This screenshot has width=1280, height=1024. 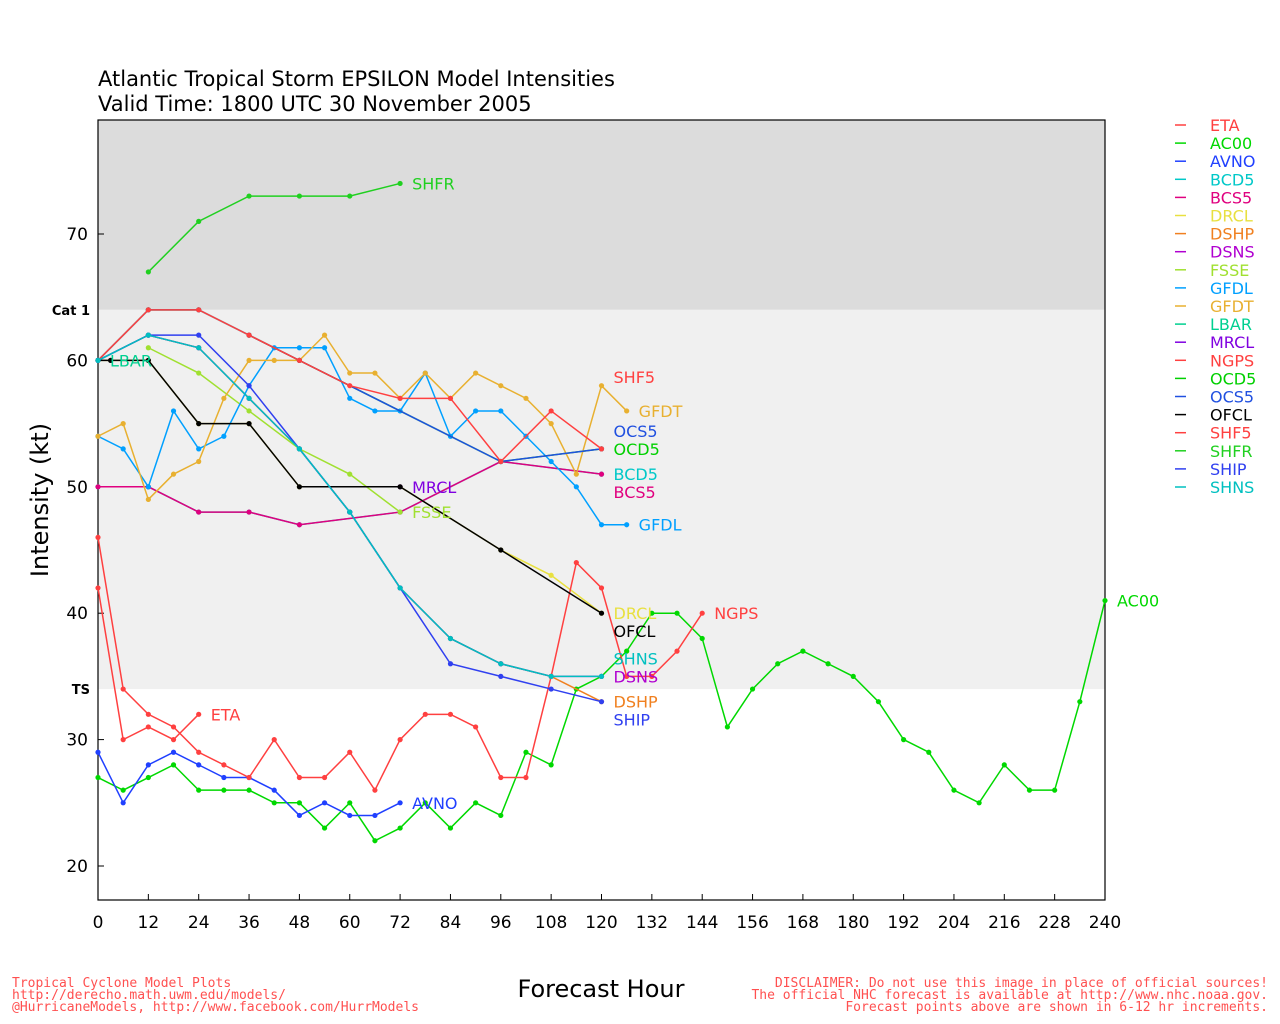 I want to click on legend-entry: GFDL, so click(x=1231, y=288).